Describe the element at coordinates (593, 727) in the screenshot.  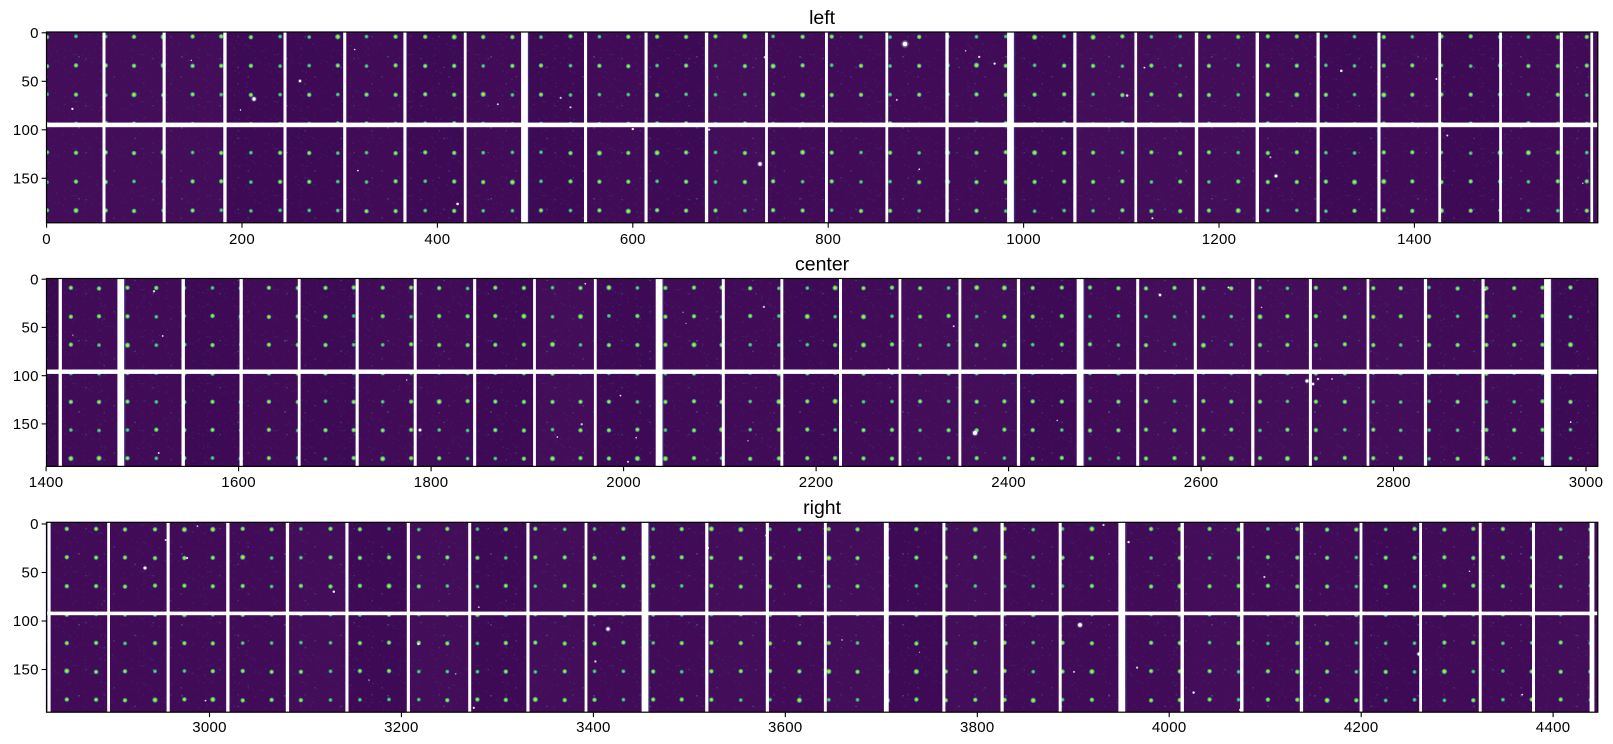
I see `svg-text: 3400` at that location.